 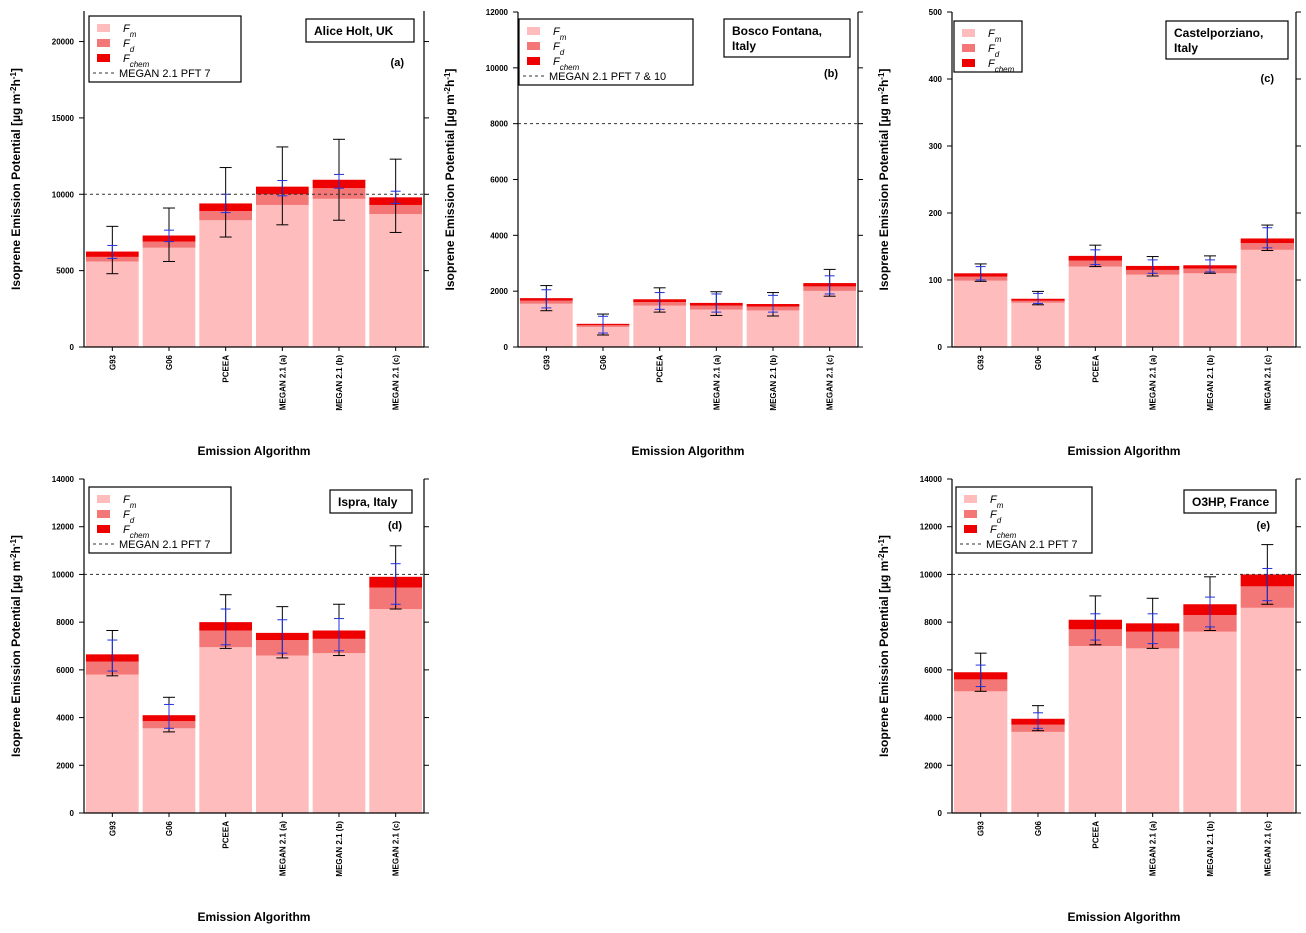 I want to click on y-axis-label-exp: -2, so click(x=447, y=90).